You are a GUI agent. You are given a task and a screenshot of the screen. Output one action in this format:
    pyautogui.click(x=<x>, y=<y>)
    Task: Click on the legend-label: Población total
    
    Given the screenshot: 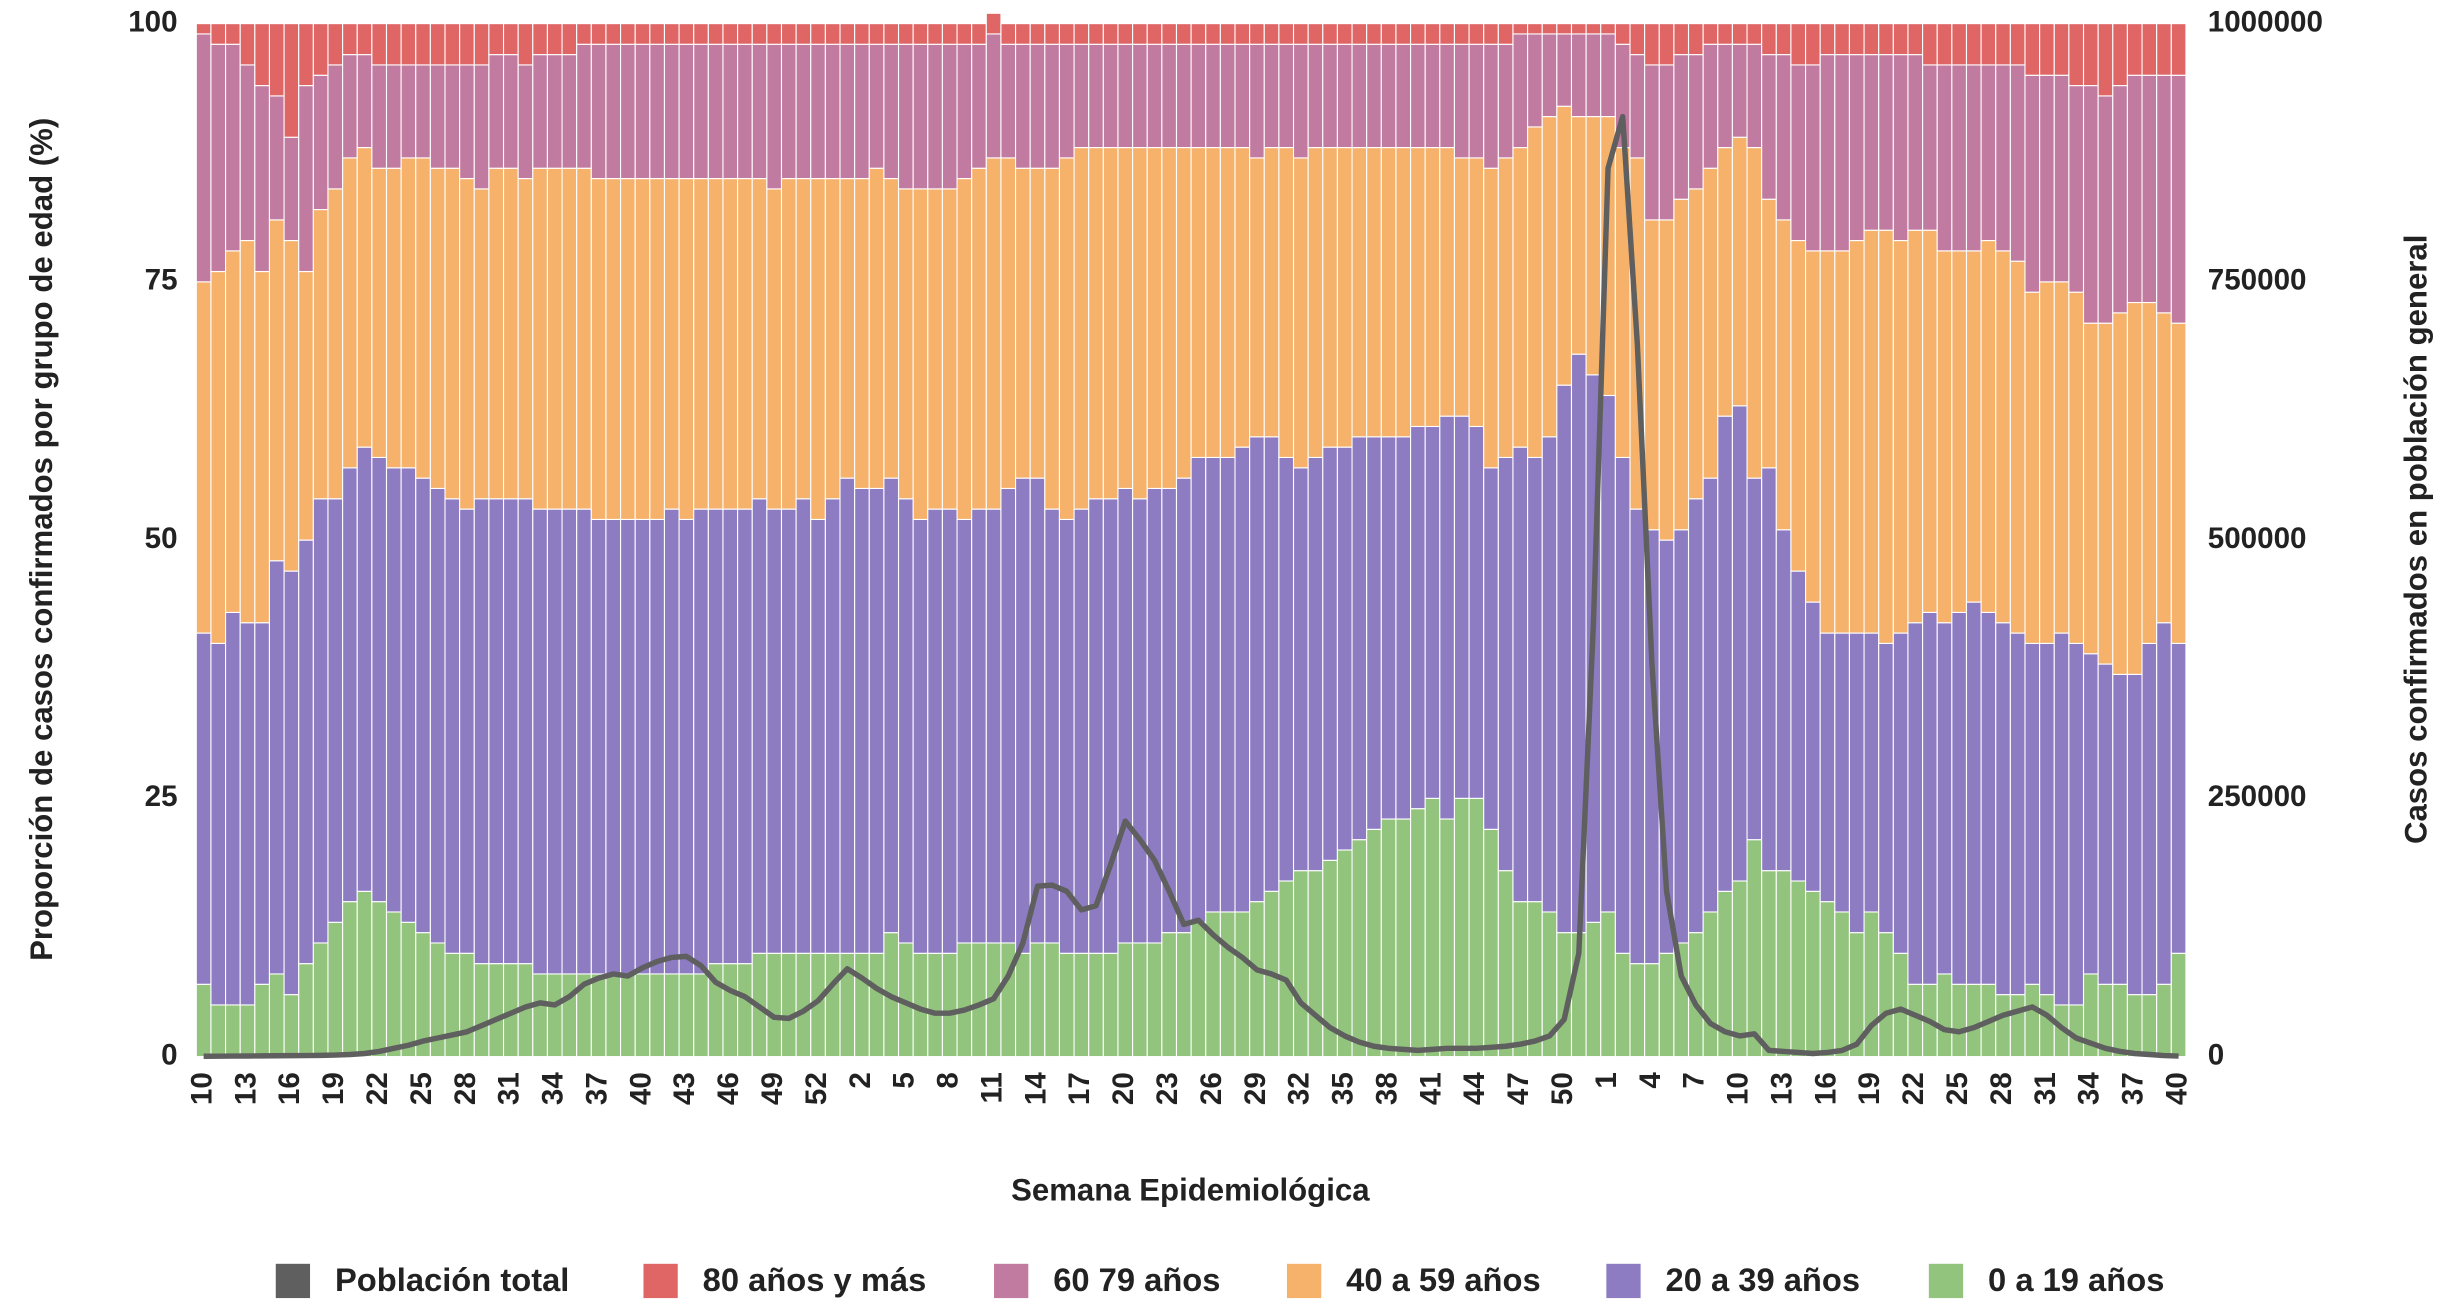 What is the action you would take?
    pyautogui.click(x=452, y=1279)
    